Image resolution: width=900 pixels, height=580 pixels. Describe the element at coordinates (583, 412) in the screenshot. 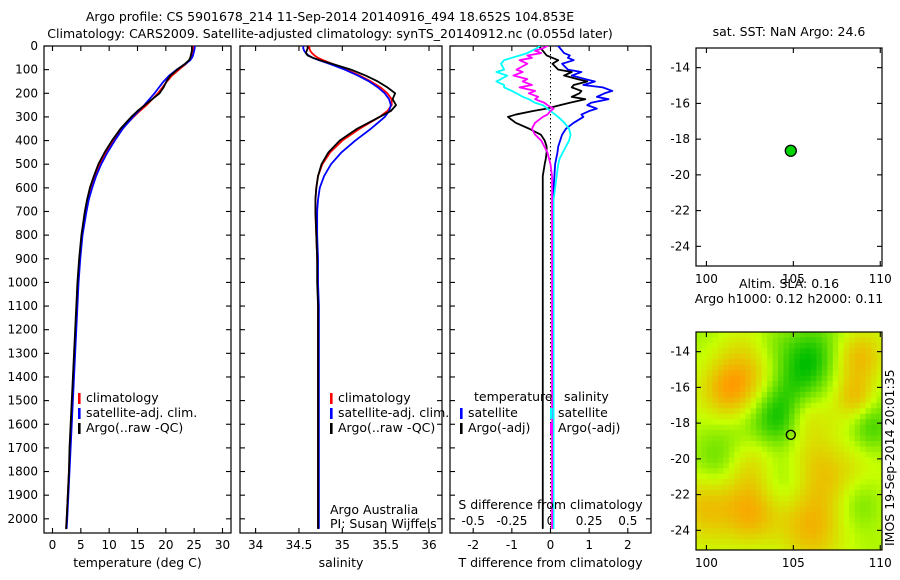

I see `legend-diff-salinity-label: satellite` at that location.